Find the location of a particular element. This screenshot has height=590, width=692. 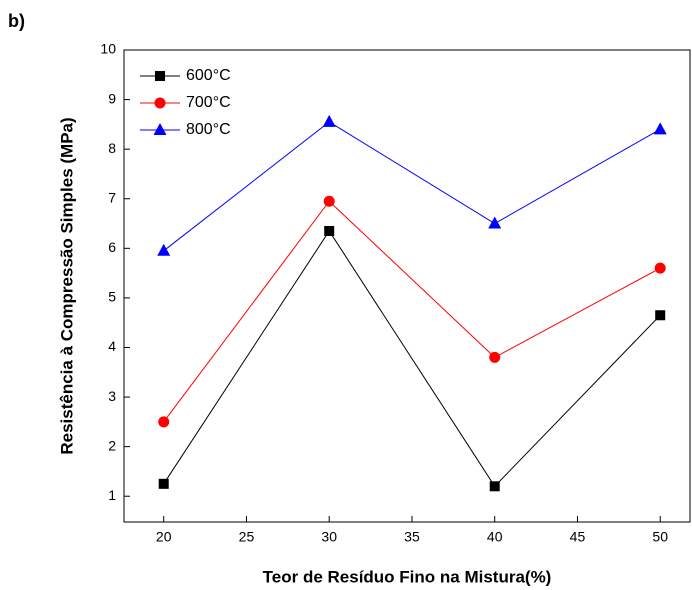

x-axis-title: Teor de Resíduo Fino na Mistura(%) is located at coordinates (407, 576).